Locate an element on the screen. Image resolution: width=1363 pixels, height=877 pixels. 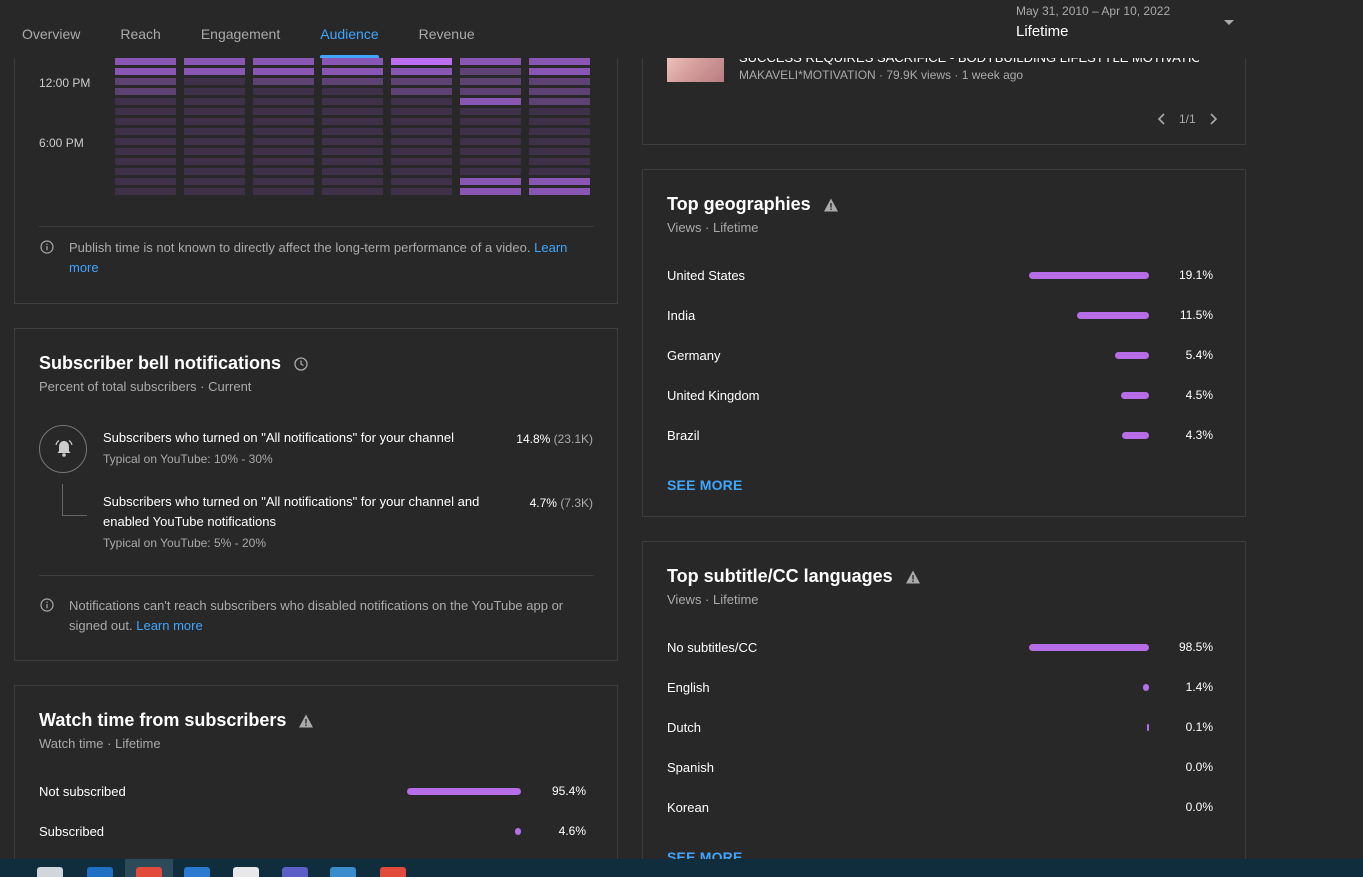
mail-icon is located at coordinates (100, 872).